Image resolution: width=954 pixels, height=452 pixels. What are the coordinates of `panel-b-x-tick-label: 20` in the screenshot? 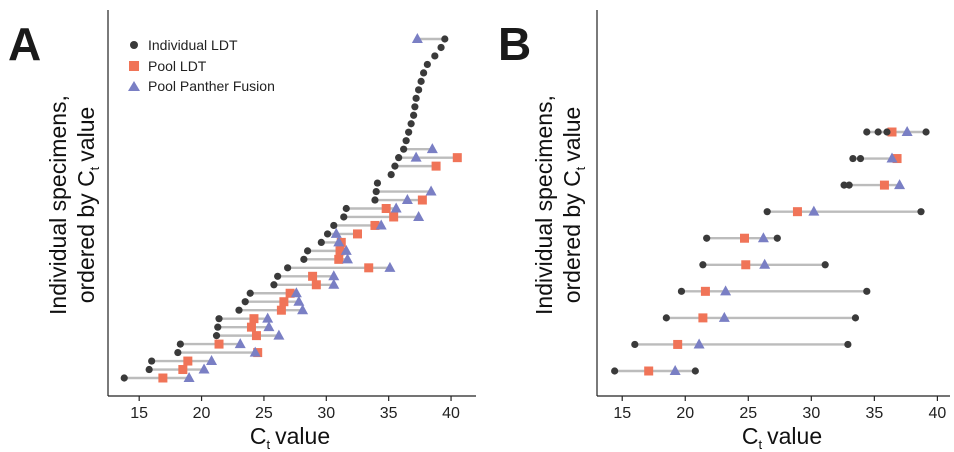 It's located at (685, 413).